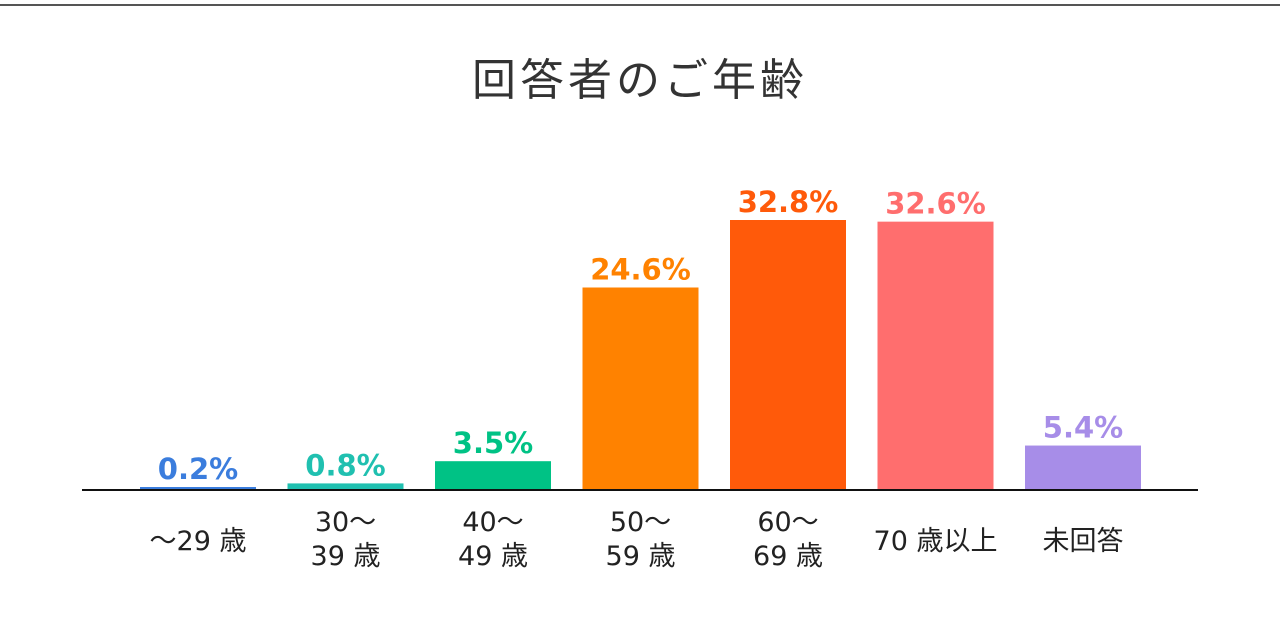 The height and width of the screenshot is (640, 1280). What do you see at coordinates (640, 80) in the screenshot?
I see `chart-title: 回答者のご年齢` at bounding box center [640, 80].